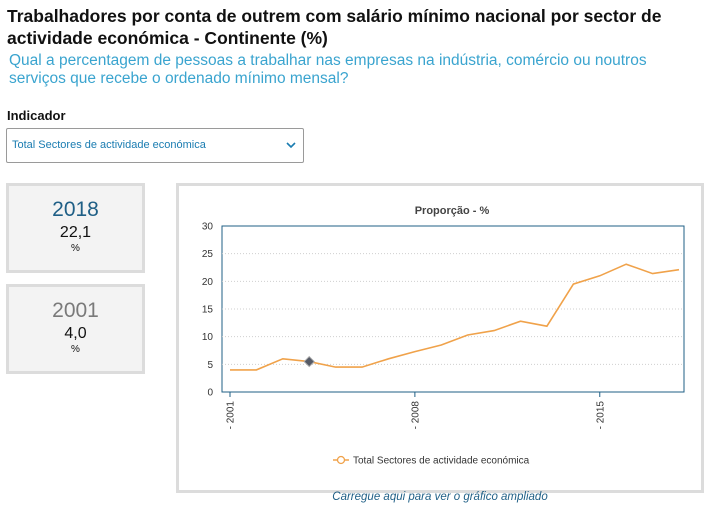 Image resolution: width=714 pixels, height=515 pixels. Describe the element at coordinates (441, 461) in the screenshot. I see `legend-label: Total Sectores de actividade económica` at that location.